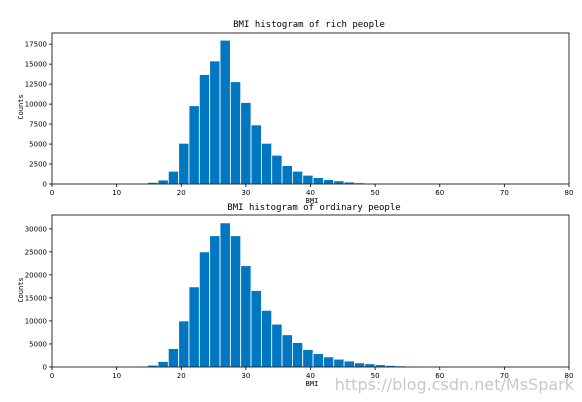  I want to click on y-tick-label: 20000, so click(36, 275).